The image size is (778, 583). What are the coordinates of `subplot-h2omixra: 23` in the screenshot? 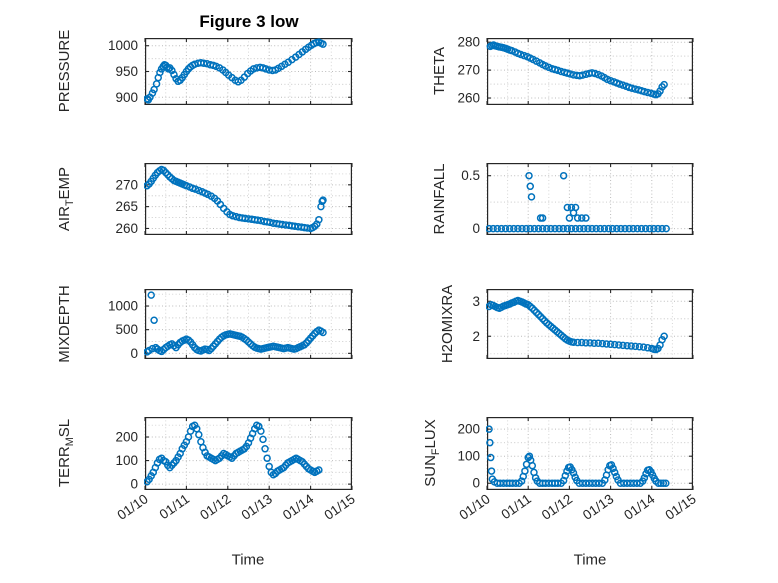 It's located at (583, 324).